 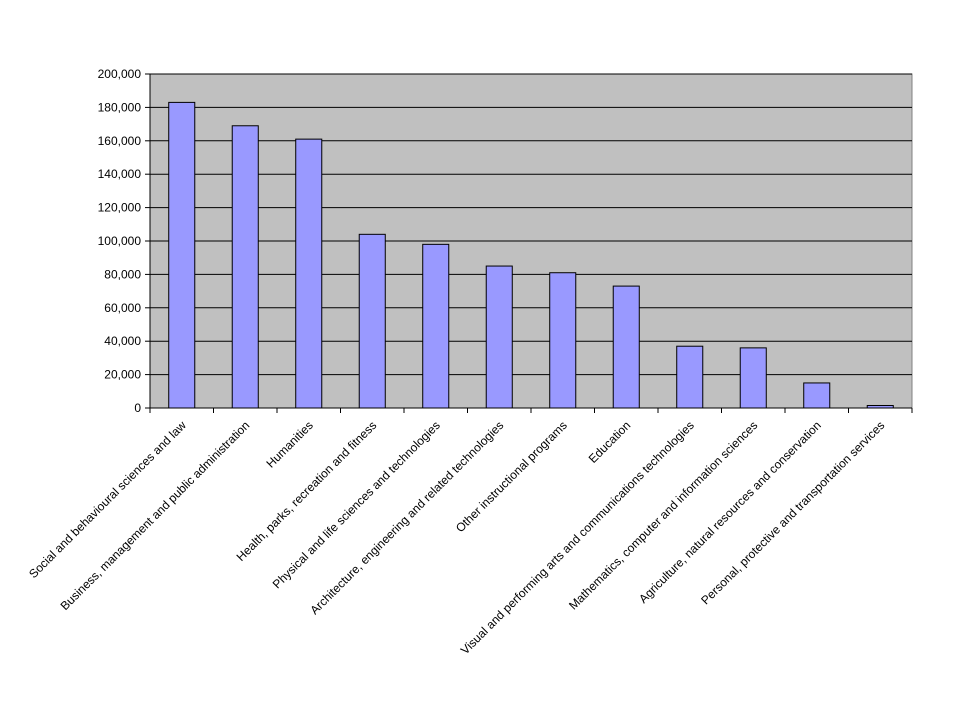 What do you see at coordinates (610, 442) in the screenshot?
I see `x-category-label: Education` at bounding box center [610, 442].